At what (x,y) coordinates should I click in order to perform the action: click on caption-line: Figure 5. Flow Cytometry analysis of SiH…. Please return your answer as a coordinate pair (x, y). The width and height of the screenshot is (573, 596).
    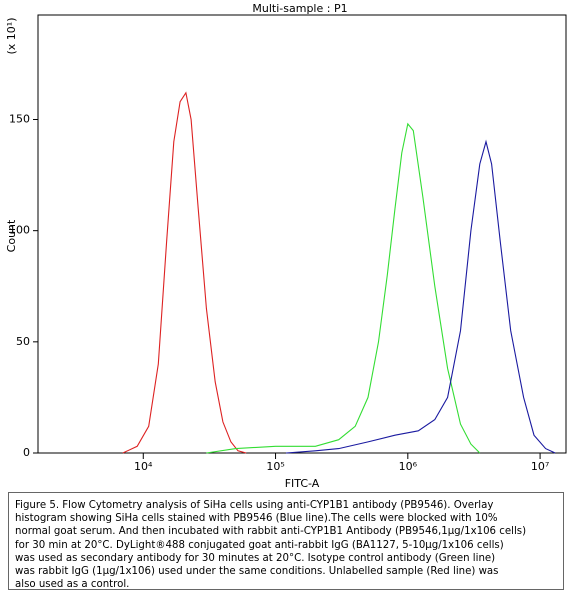
    Looking at the image, I should click on (254, 505).